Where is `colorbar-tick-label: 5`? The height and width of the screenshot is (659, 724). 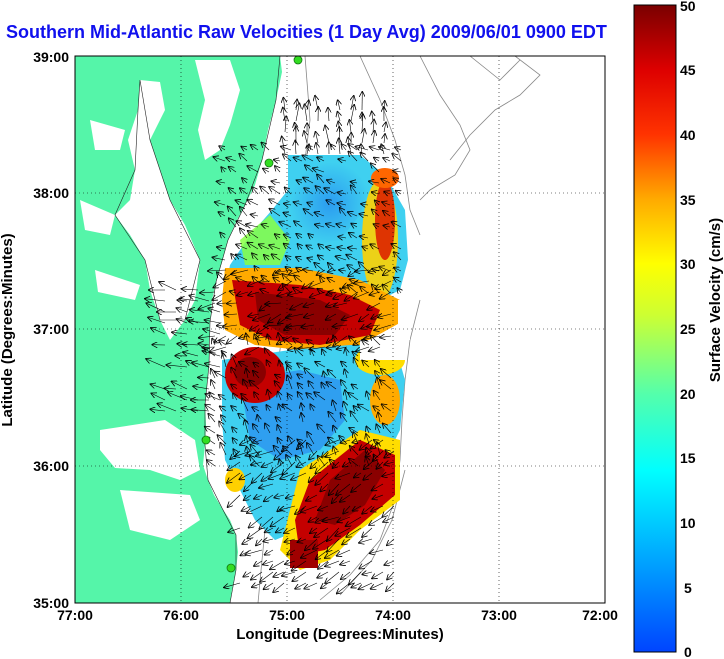 colorbar-tick-label: 5 is located at coordinates (688, 588).